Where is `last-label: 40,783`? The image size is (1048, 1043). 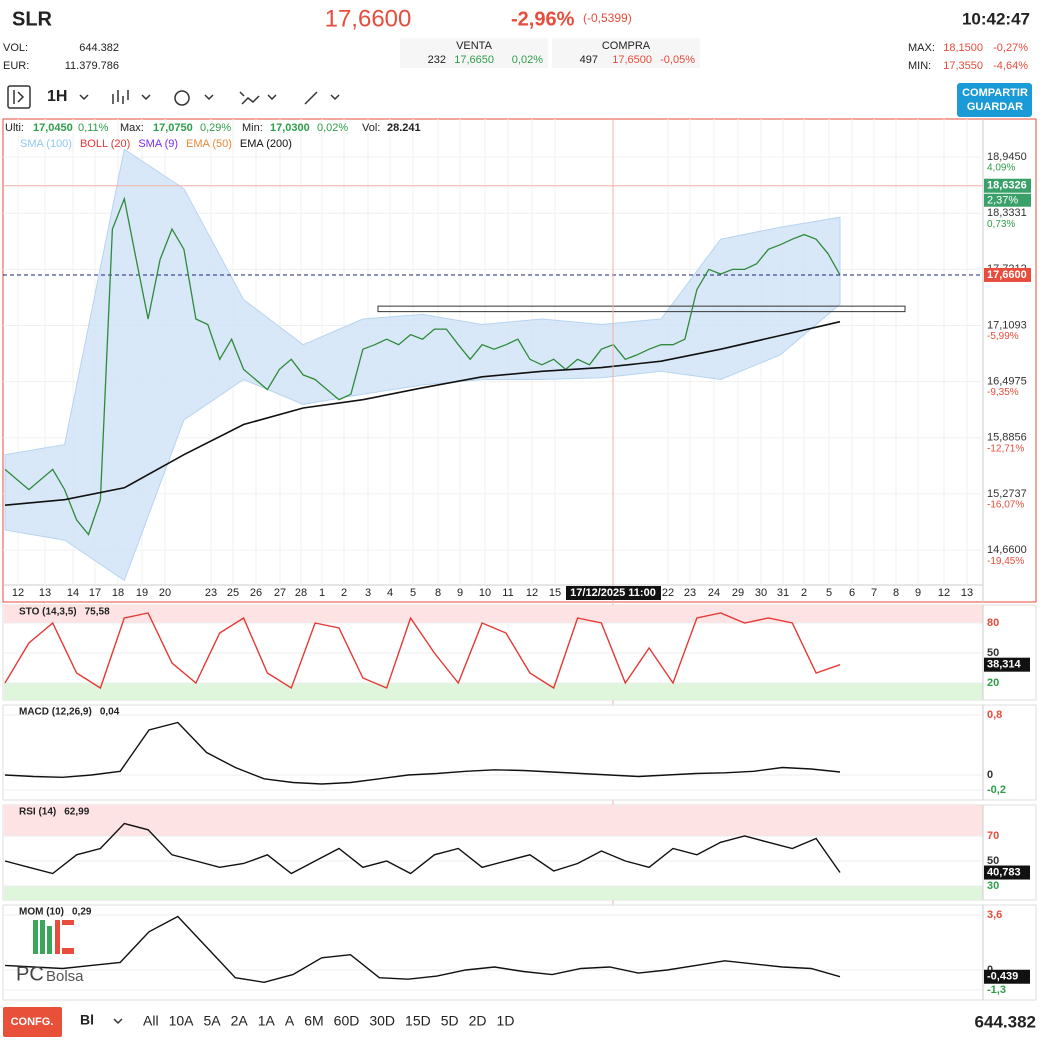
last-label: 40,783 is located at coordinates (1004, 872).